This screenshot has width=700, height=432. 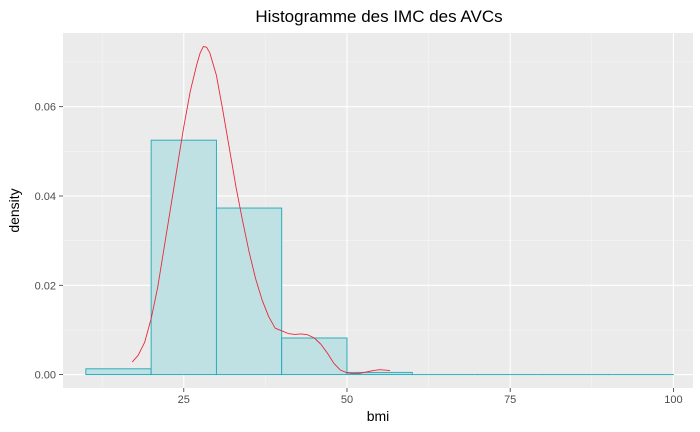 What do you see at coordinates (378, 416) in the screenshot?
I see `x-axis-title: bmi` at bounding box center [378, 416].